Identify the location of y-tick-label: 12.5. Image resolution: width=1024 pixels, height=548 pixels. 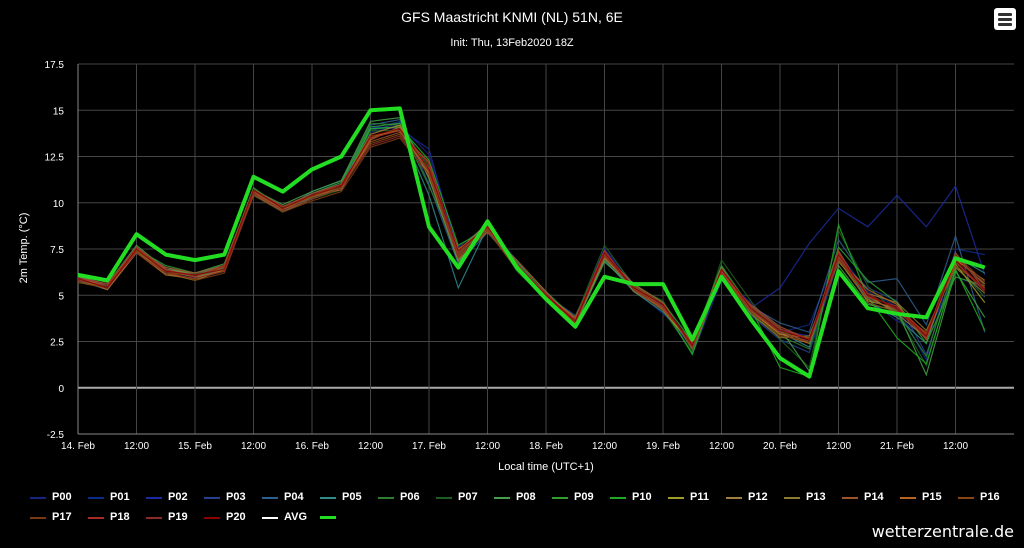
(55, 158).